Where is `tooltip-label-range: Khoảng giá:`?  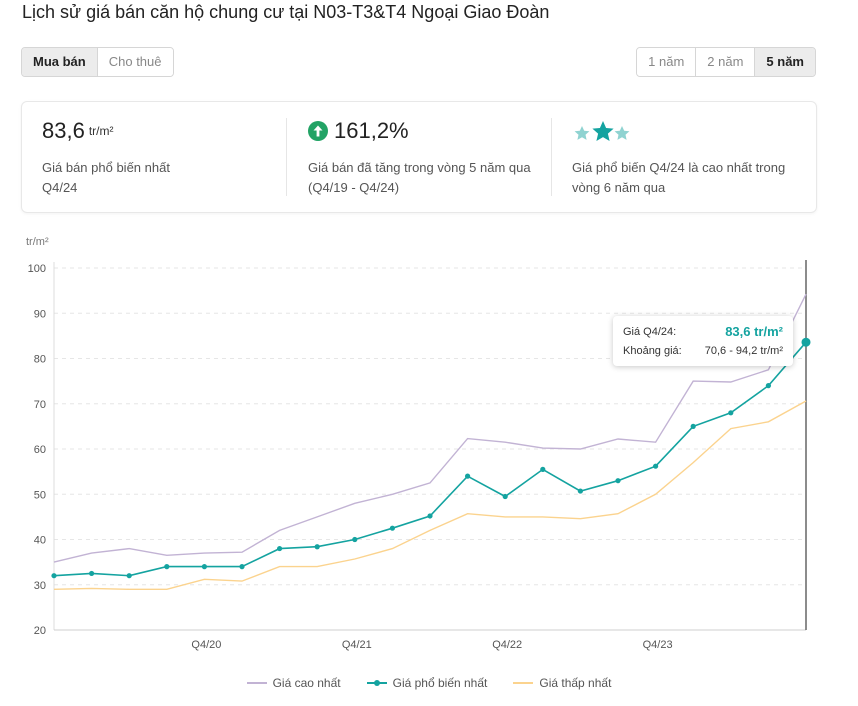
tooltip-label-range: Khoảng giá: is located at coordinates (652, 351).